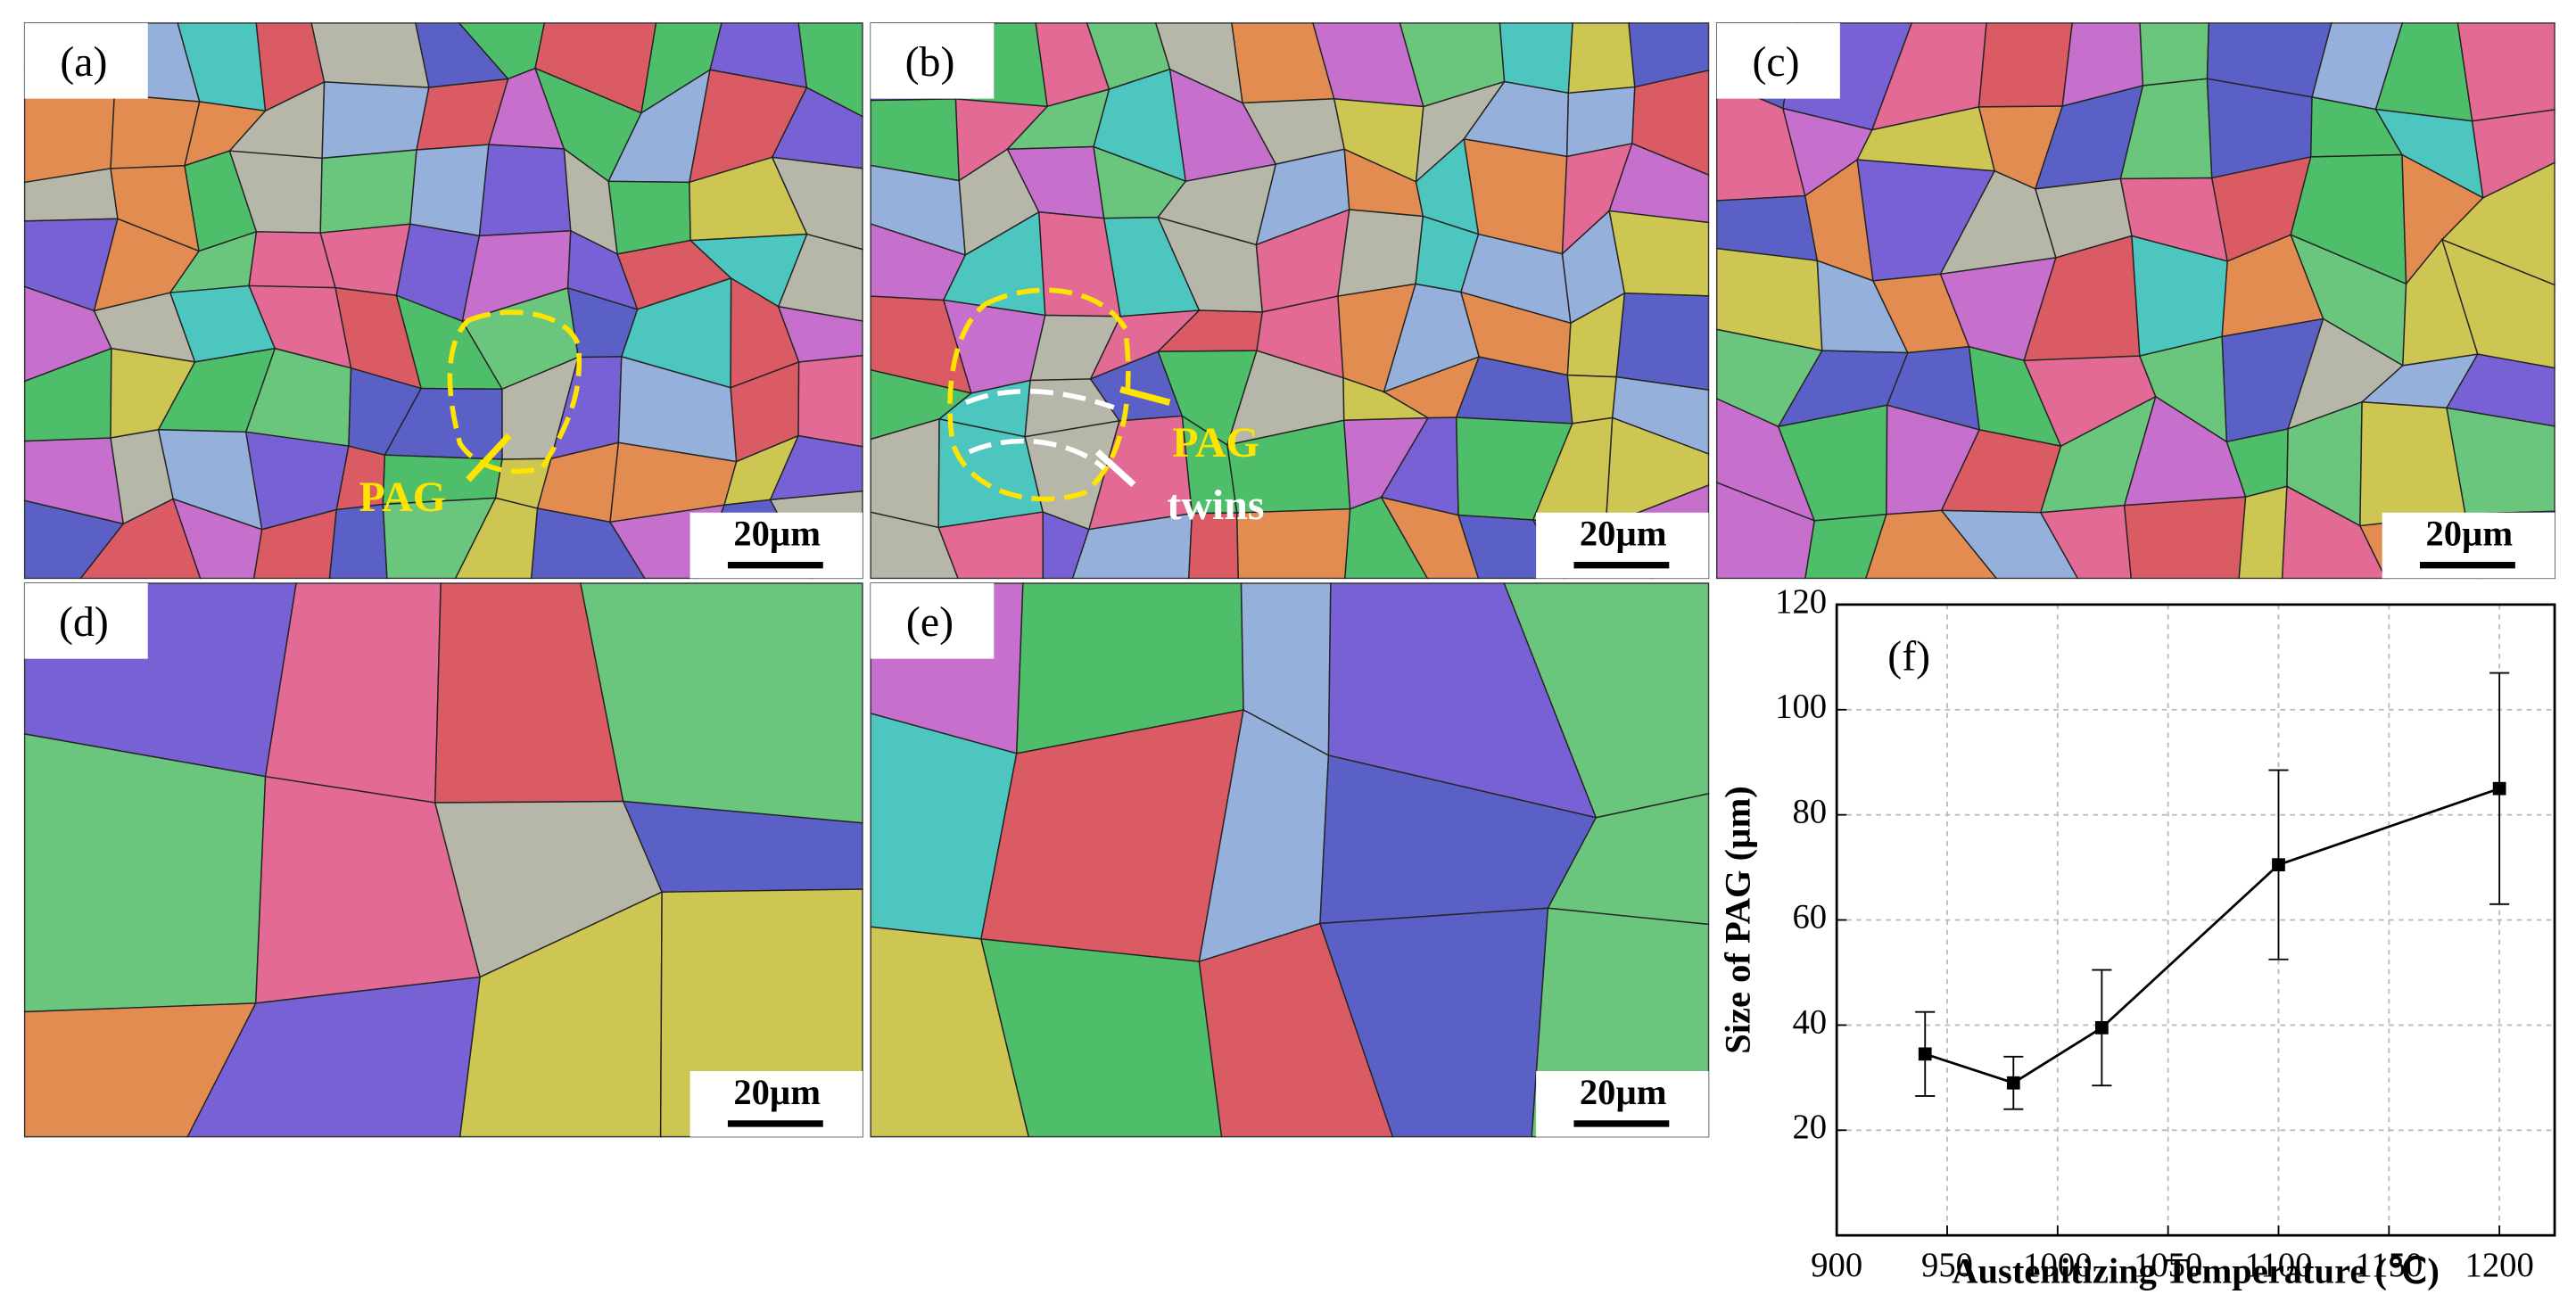 The width and height of the screenshot is (2576, 1311). Describe the element at coordinates (2389, 1265) in the screenshot. I see `x-tick-label: 1150` at that location.